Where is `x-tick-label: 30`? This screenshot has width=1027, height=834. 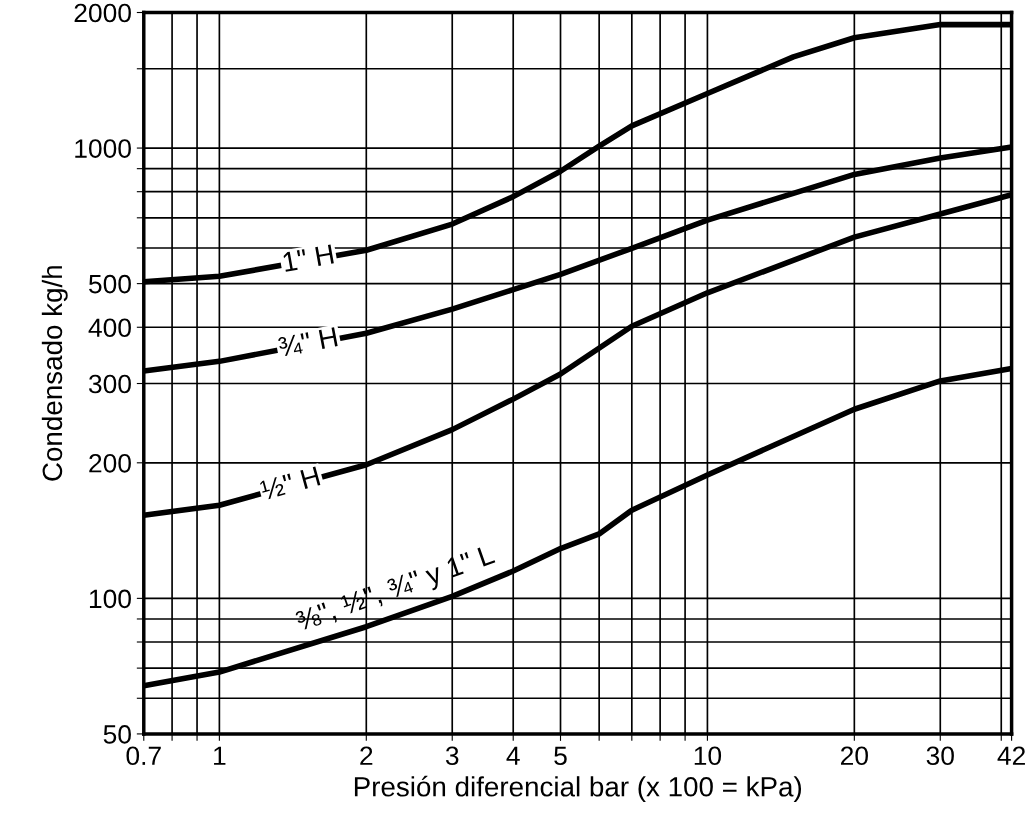 x-tick-label: 30 is located at coordinates (940, 756).